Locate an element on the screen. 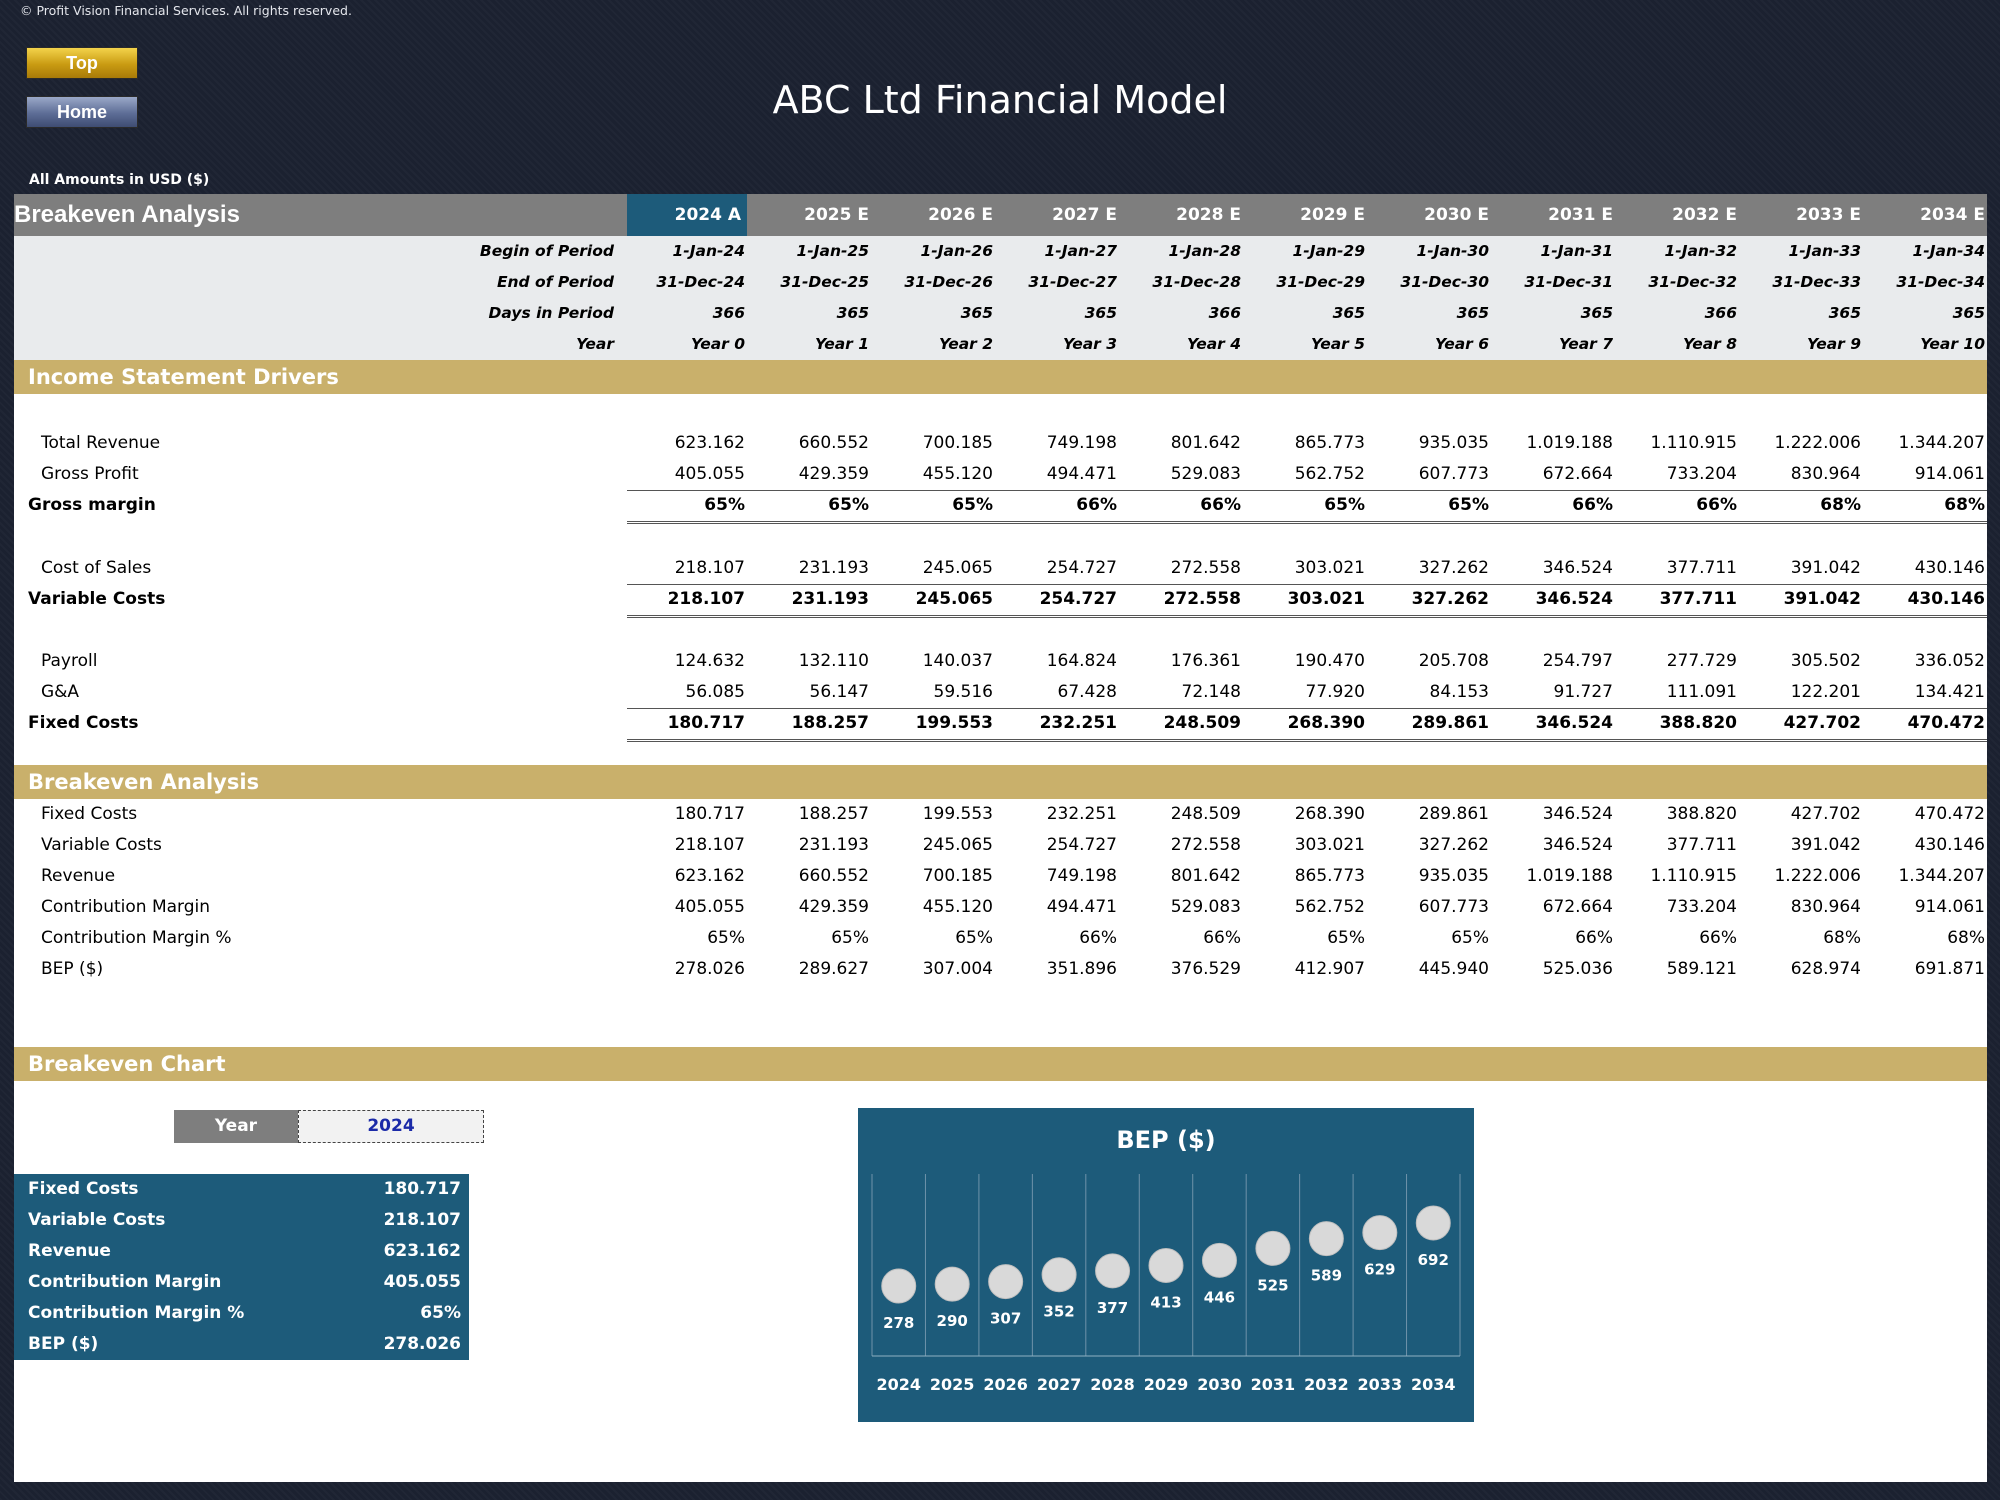 The height and width of the screenshot is (1500, 2000). home-button: Home is located at coordinates (82, 112).